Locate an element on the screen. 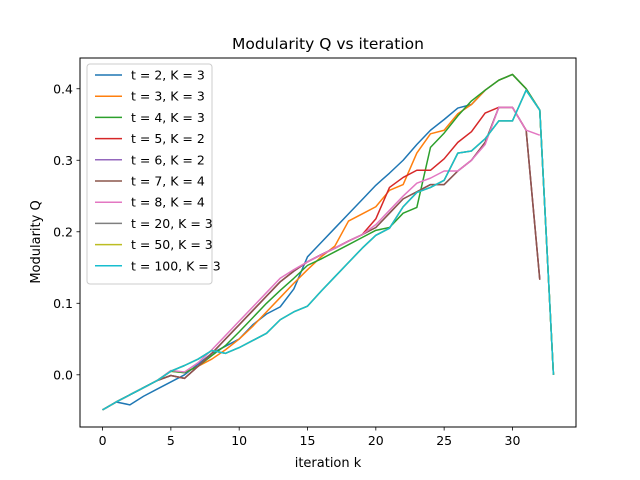 The image size is (640, 480). x-tick-label-5: 25 is located at coordinates (444, 440).